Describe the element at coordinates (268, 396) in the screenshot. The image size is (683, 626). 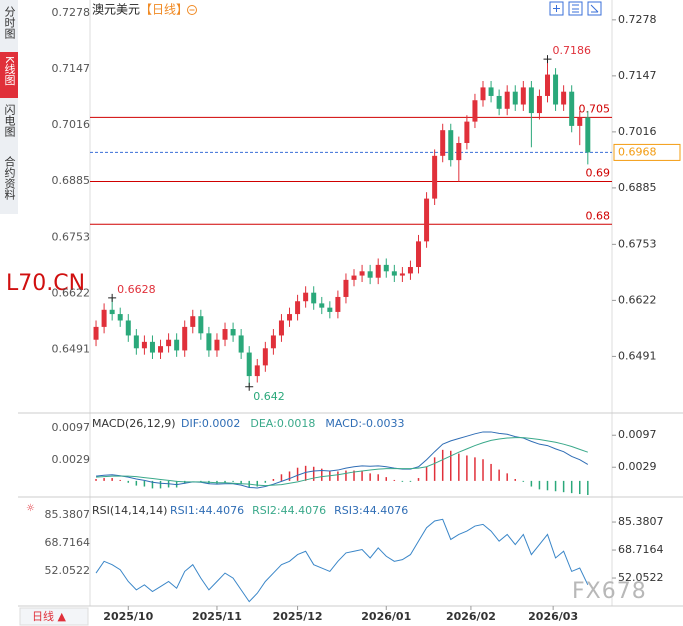
I see `low-label: 0.642` at that location.